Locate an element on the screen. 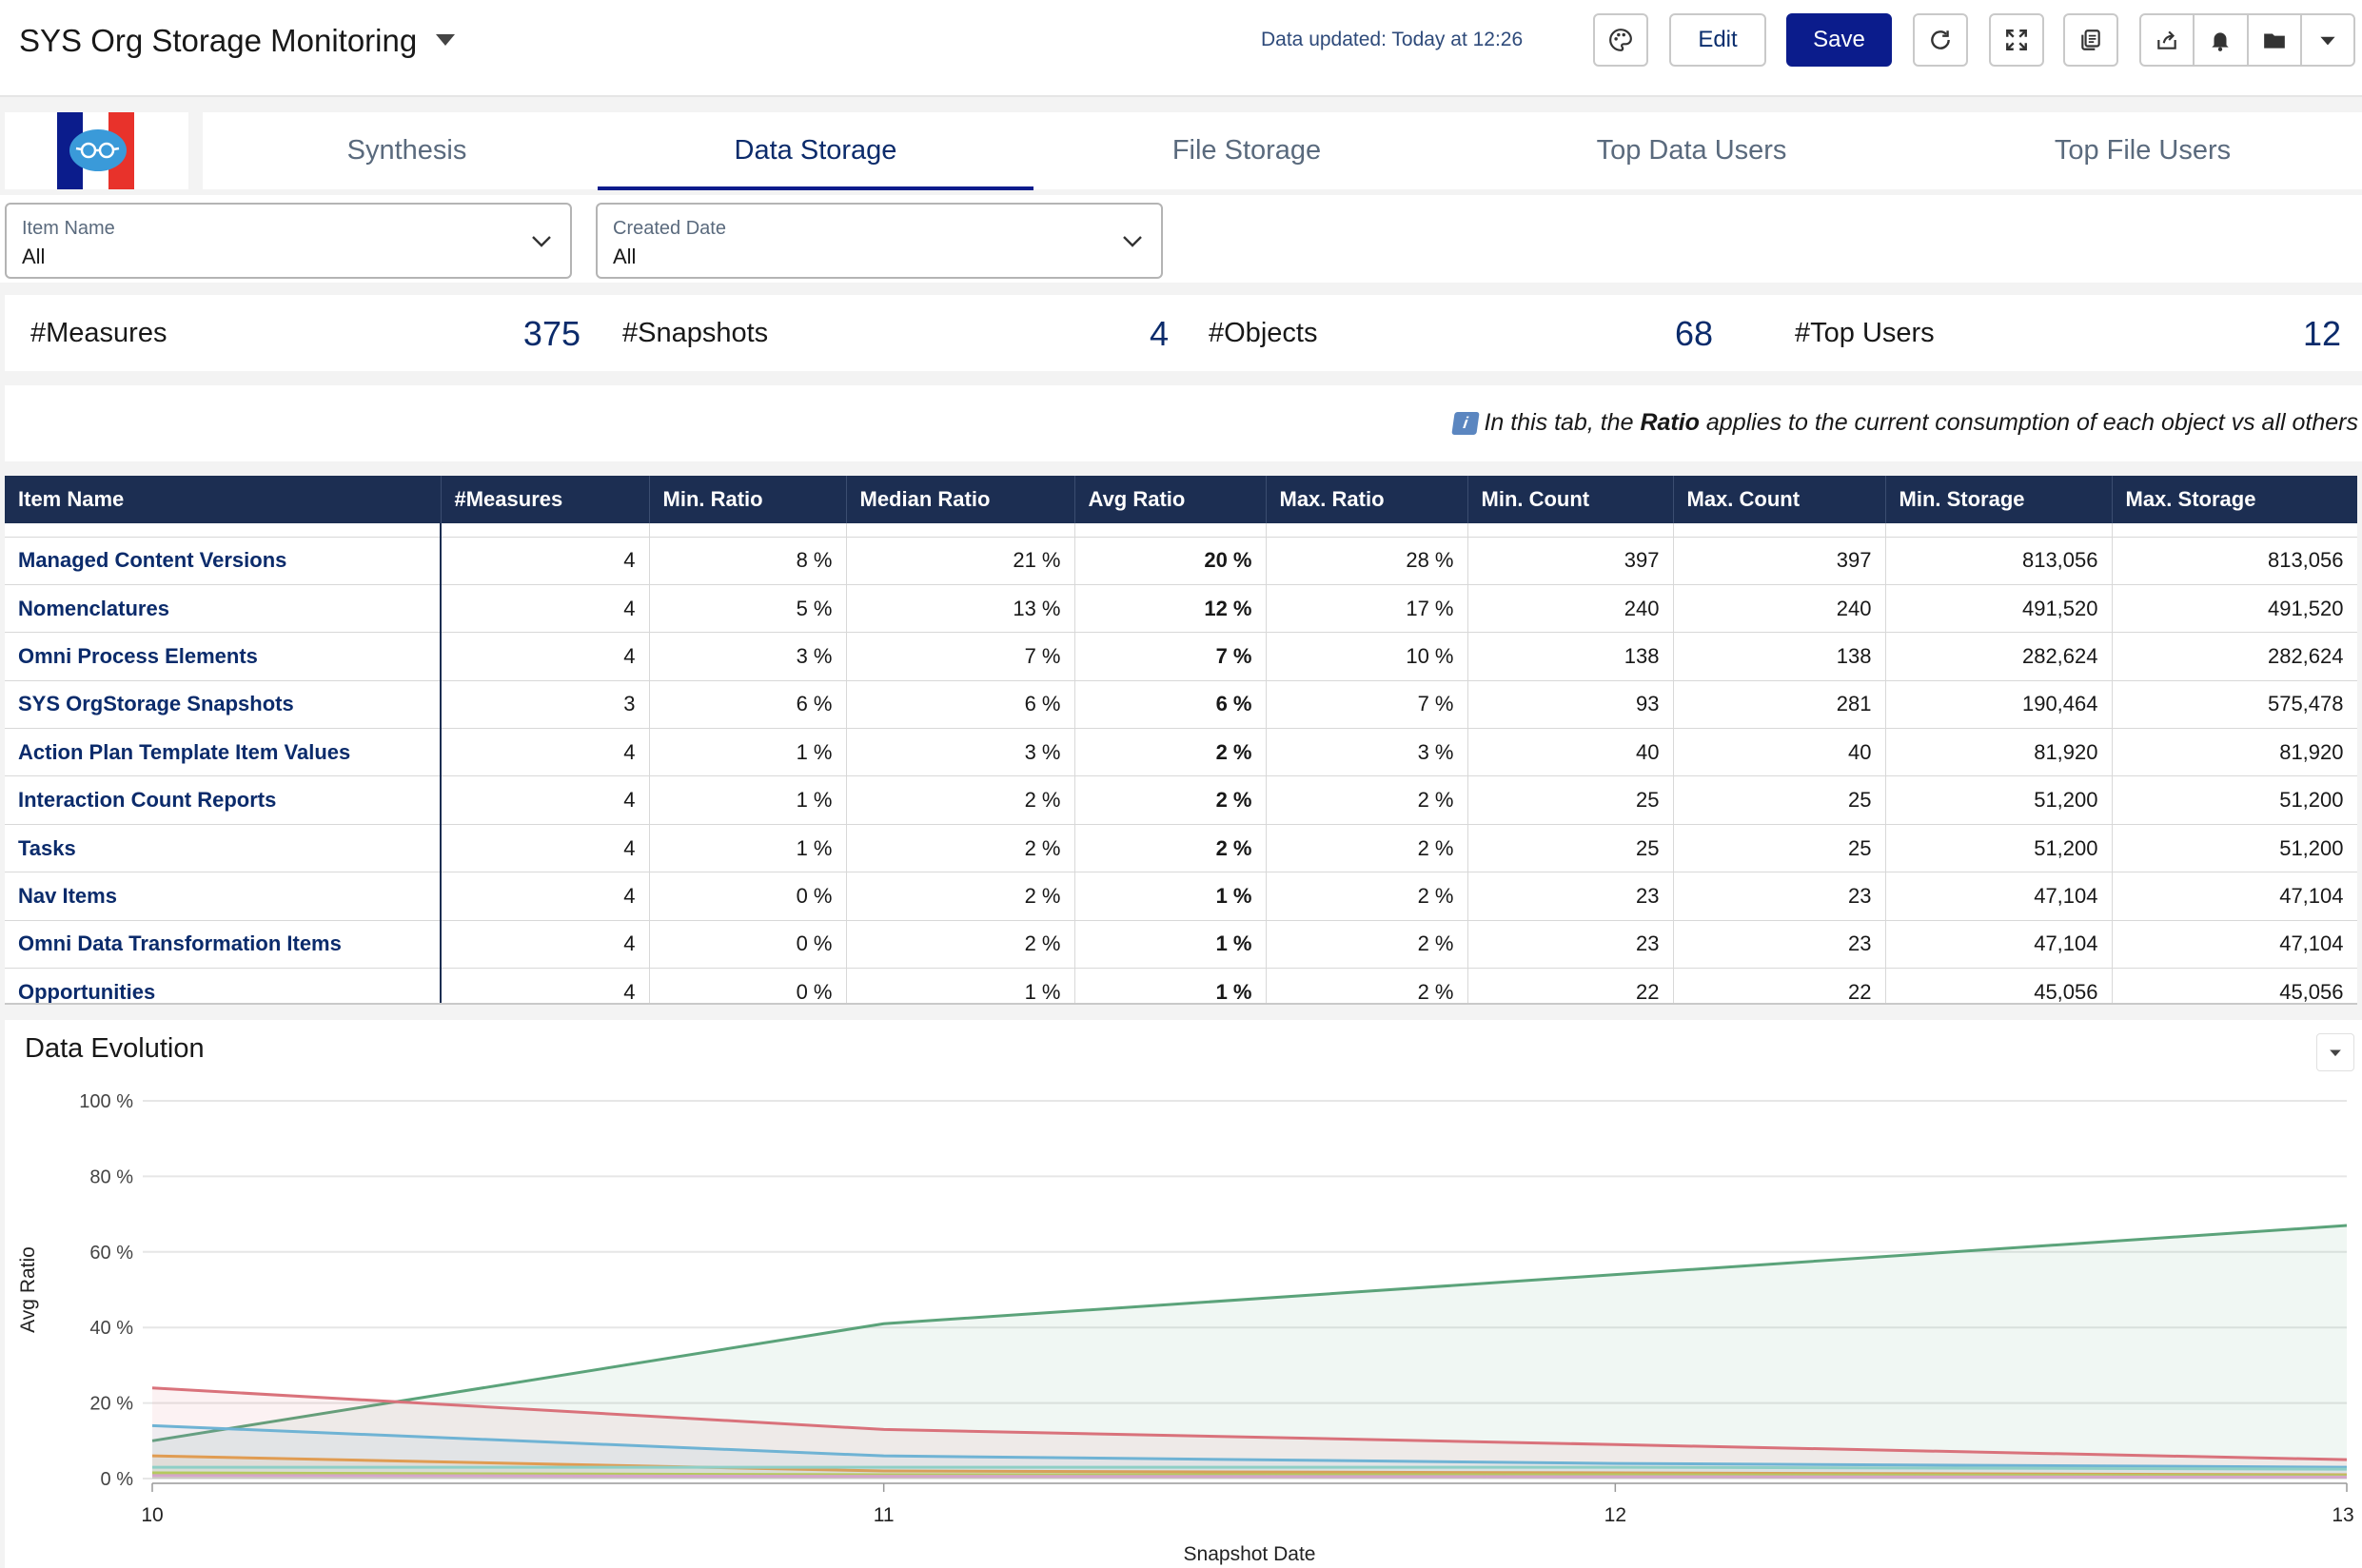 This screenshot has height=1568, width=2362. table-cell: 93 is located at coordinates (1570, 705).